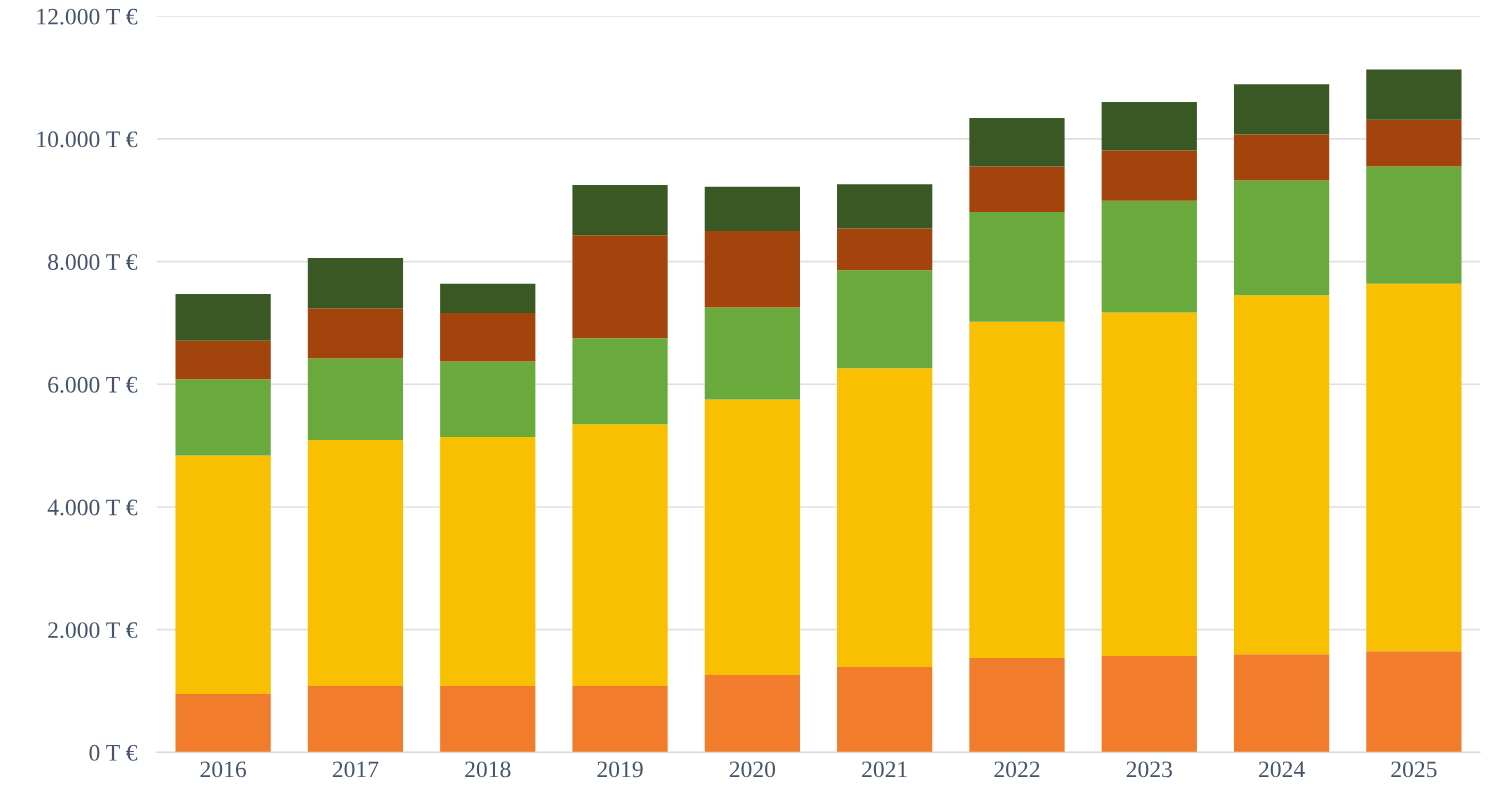  Describe the element at coordinates (87, 16) in the screenshot. I see `y-tick-label: 12.000 T €` at that location.